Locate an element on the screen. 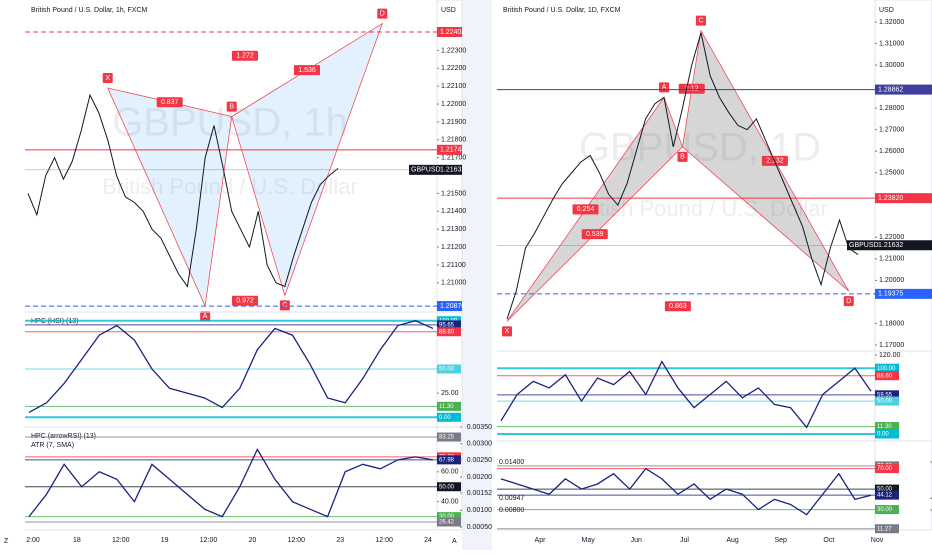  y2-tick-label: 0.00947 is located at coordinates (511, 498).